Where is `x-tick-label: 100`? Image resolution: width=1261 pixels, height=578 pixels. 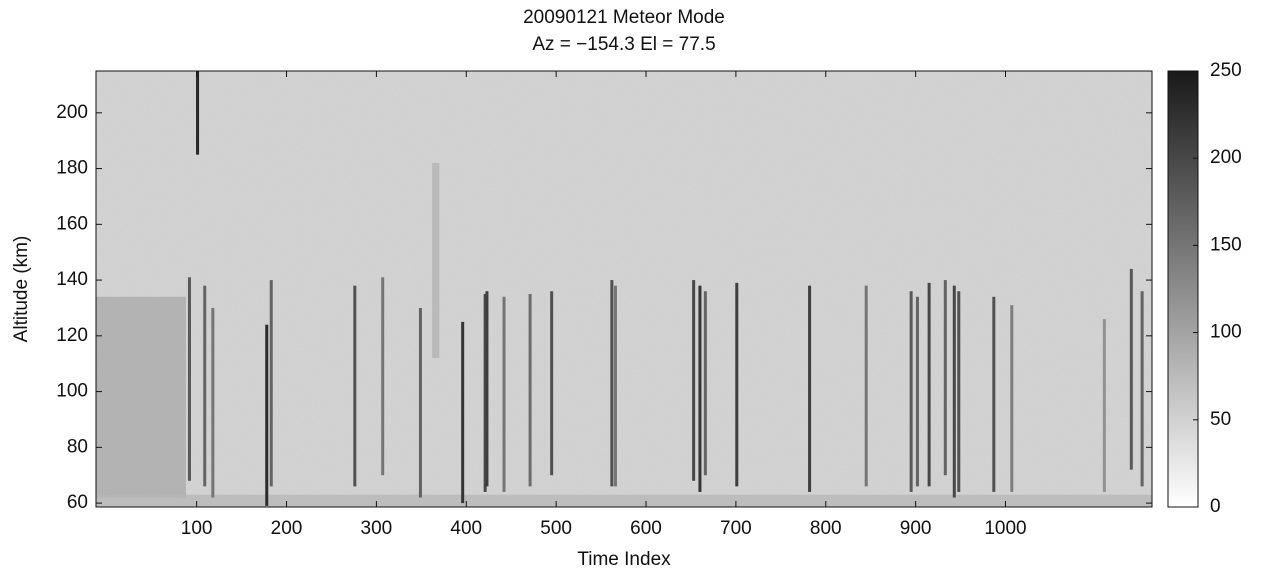 x-tick-label: 100 is located at coordinates (197, 528).